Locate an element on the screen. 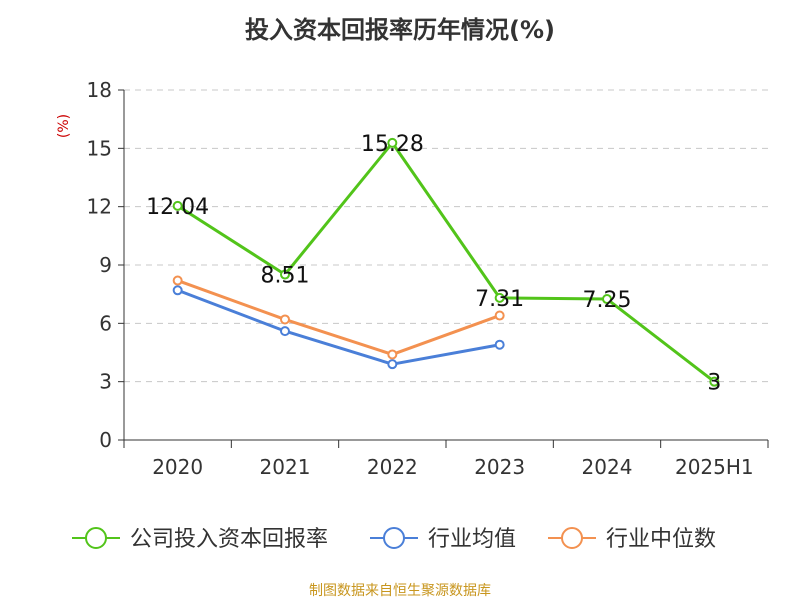  data-label: 8.51 is located at coordinates (285, 276).